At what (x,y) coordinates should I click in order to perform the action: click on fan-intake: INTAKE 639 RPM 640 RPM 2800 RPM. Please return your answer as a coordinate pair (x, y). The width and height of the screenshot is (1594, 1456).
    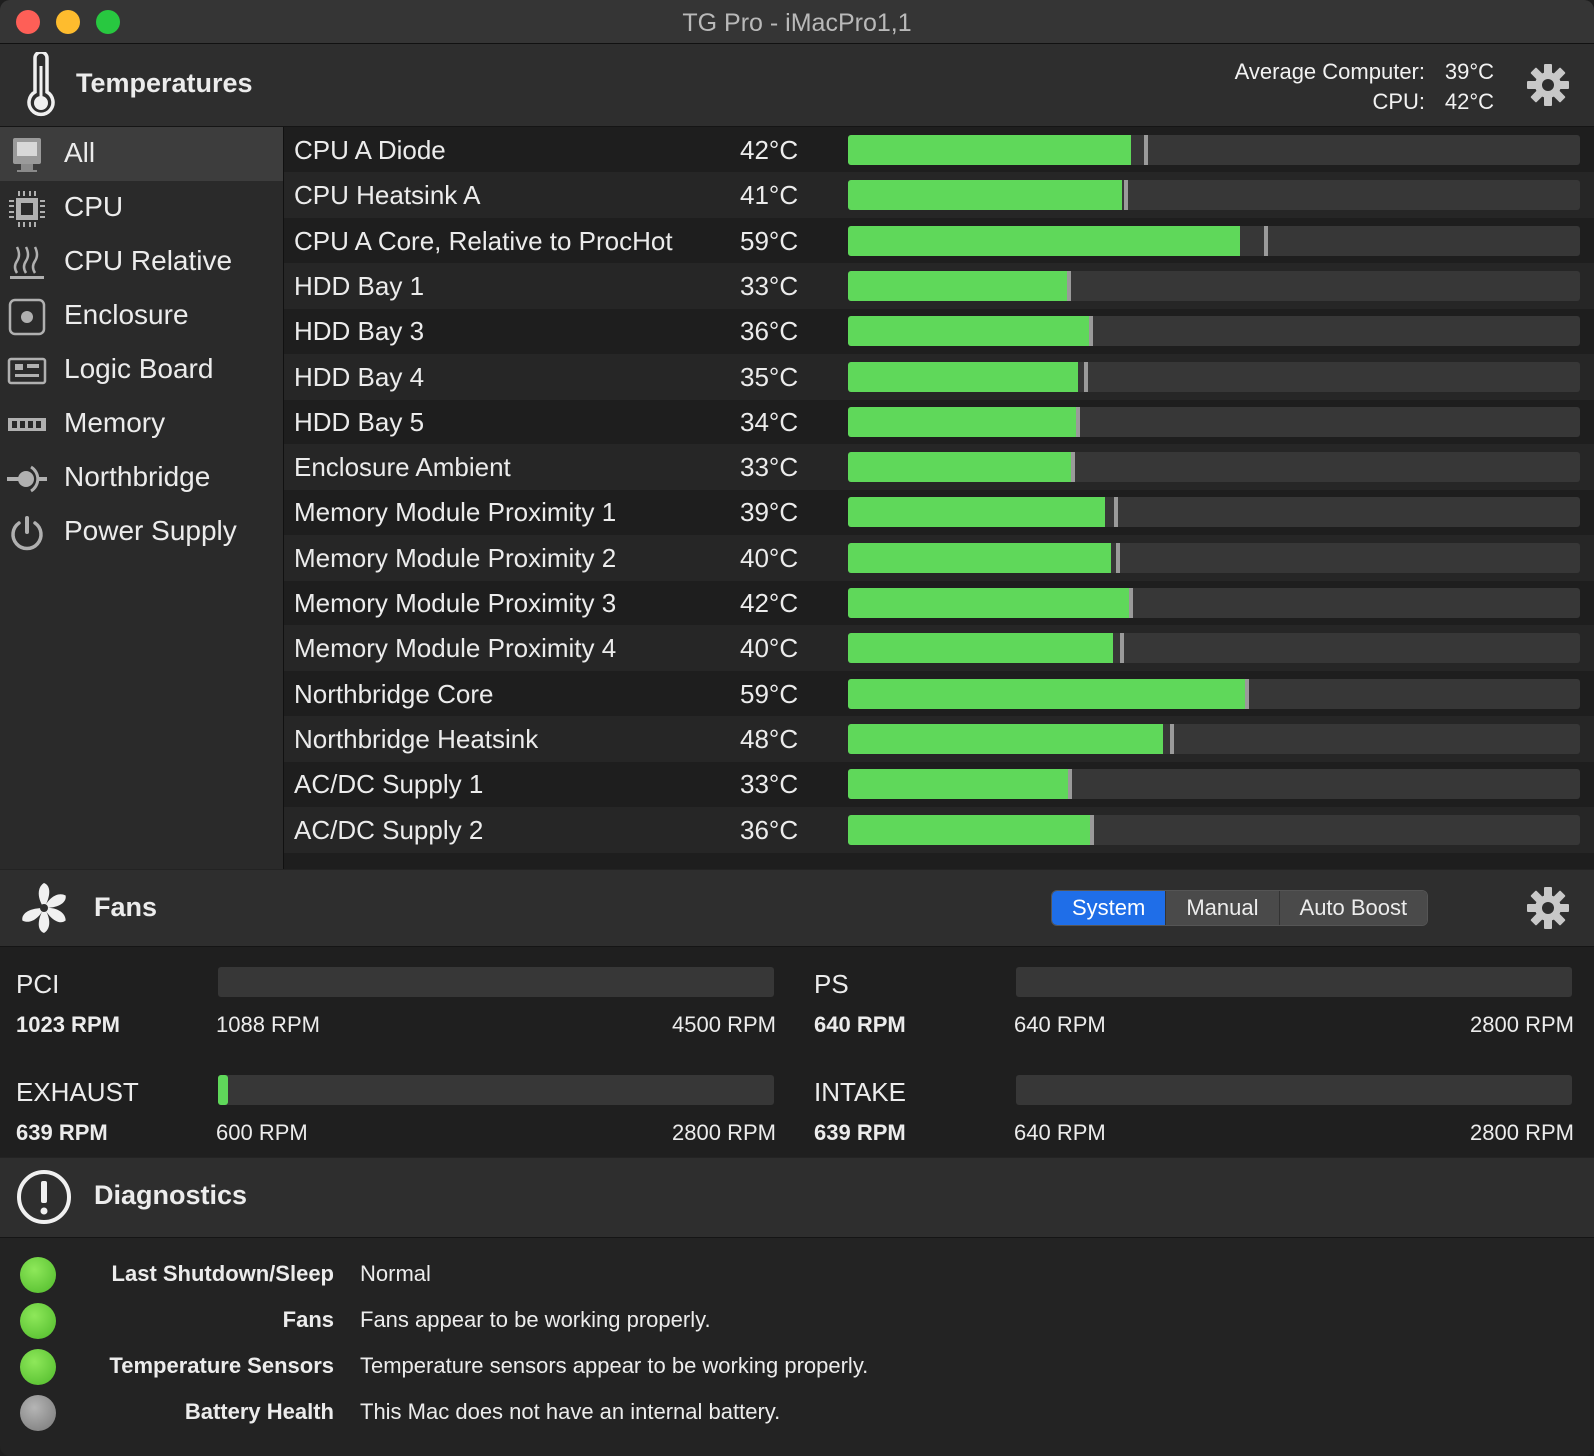
    Looking at the image, I should click on (1188, 1105).